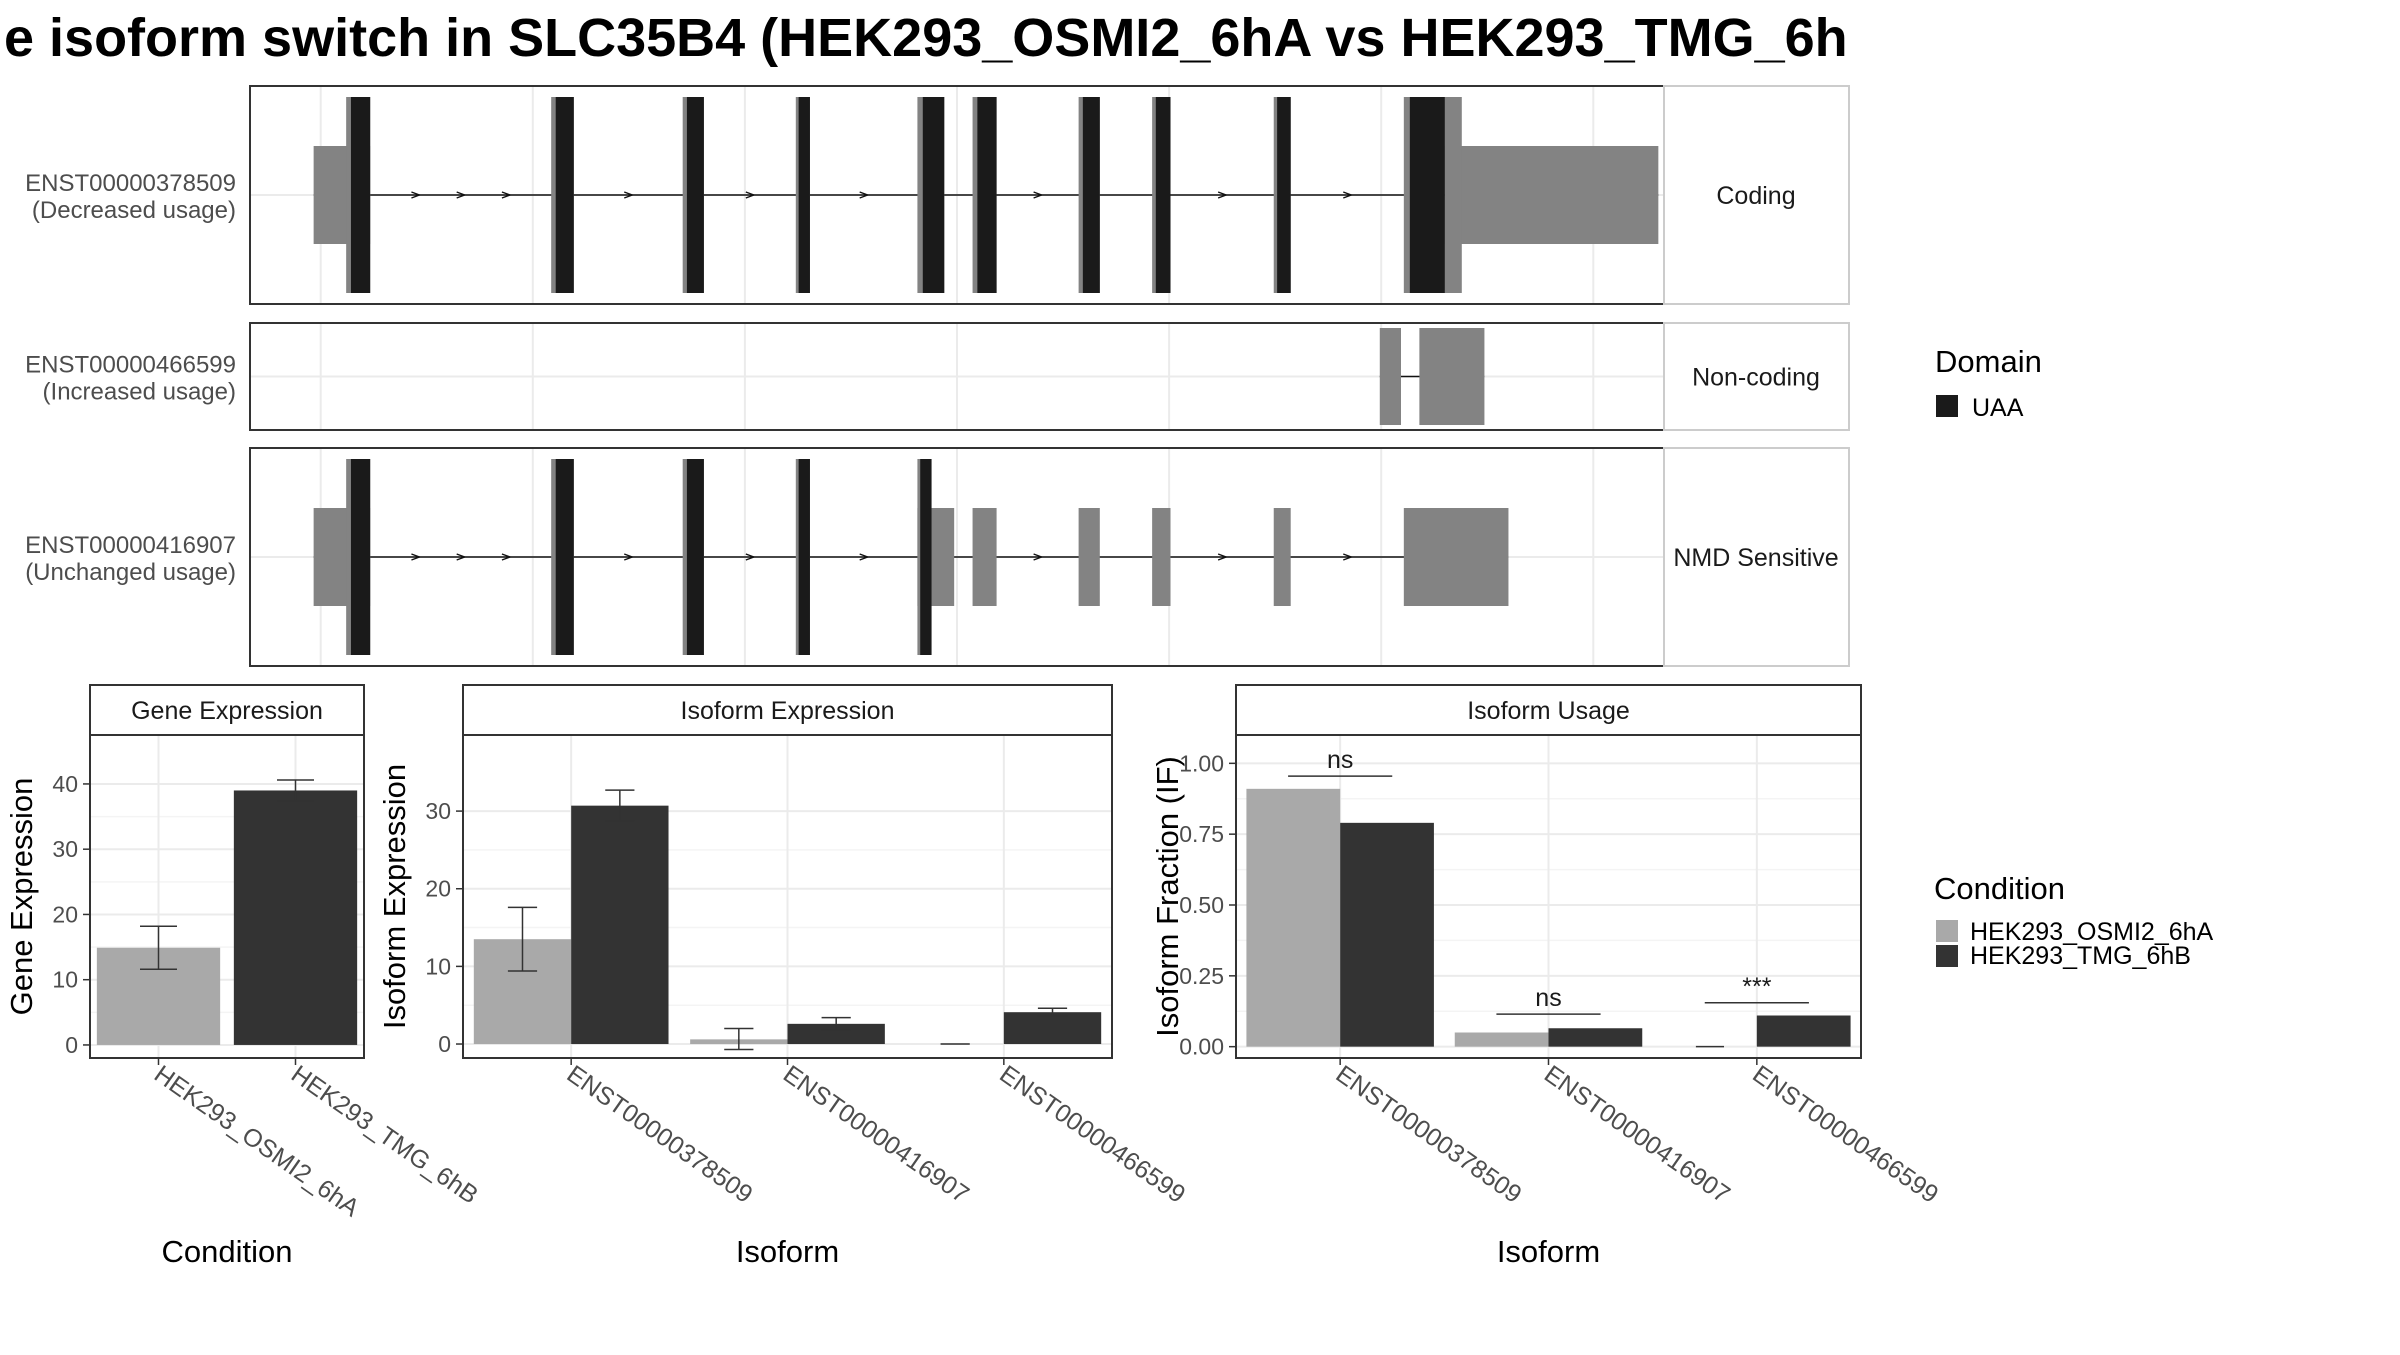 The image size is (2400, 1355). What do you see at coordinates (130, 572) in the screenshot?
I see `transcript-usage-label: (Unchanged usage)` at bounding box center [130, 572].